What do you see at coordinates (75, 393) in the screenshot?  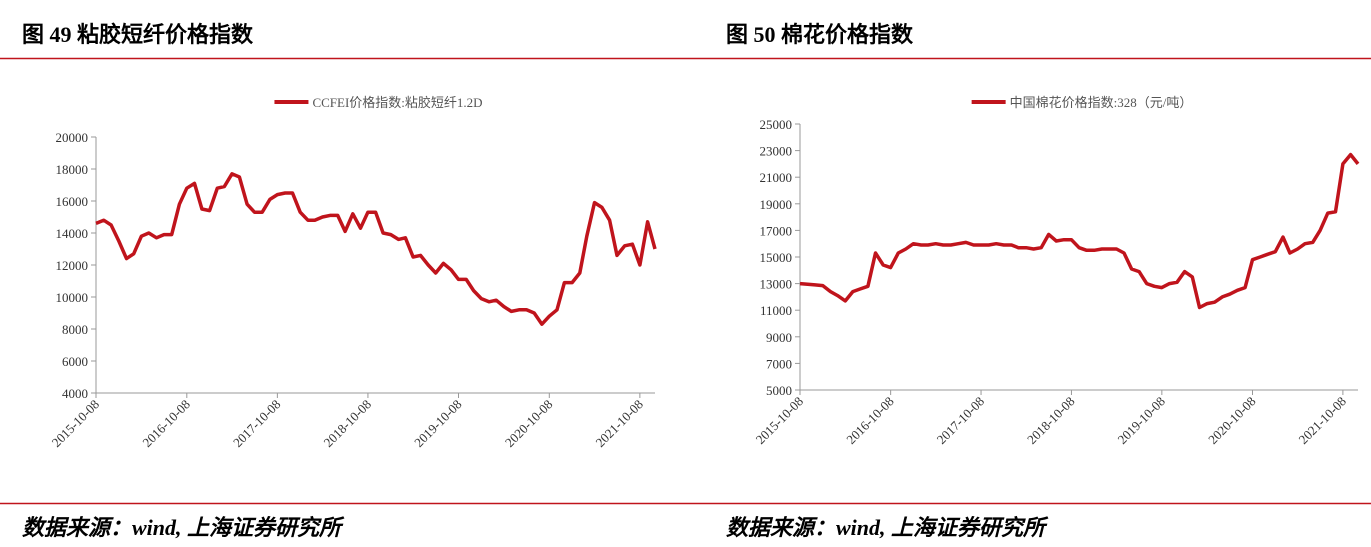 I see `y-tick-label: 4000` at bounding box center [75, 393].